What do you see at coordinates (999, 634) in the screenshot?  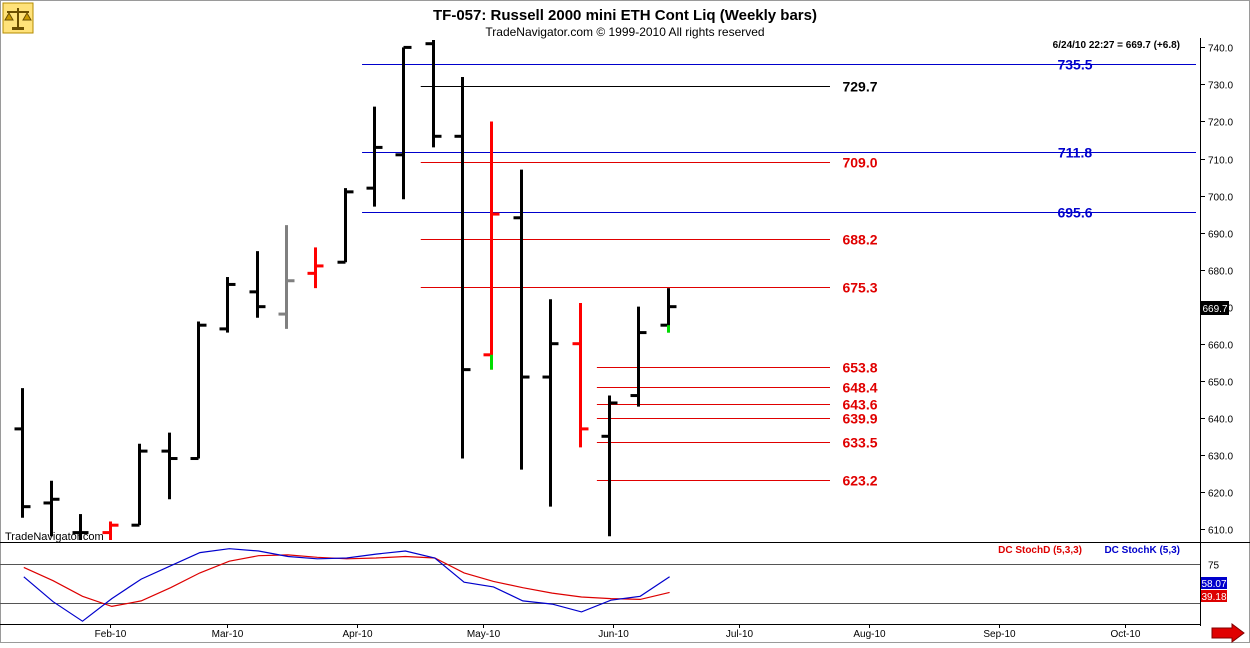 I see `x-tick-label-7: Sep-10` at bounding box center [999, 634].